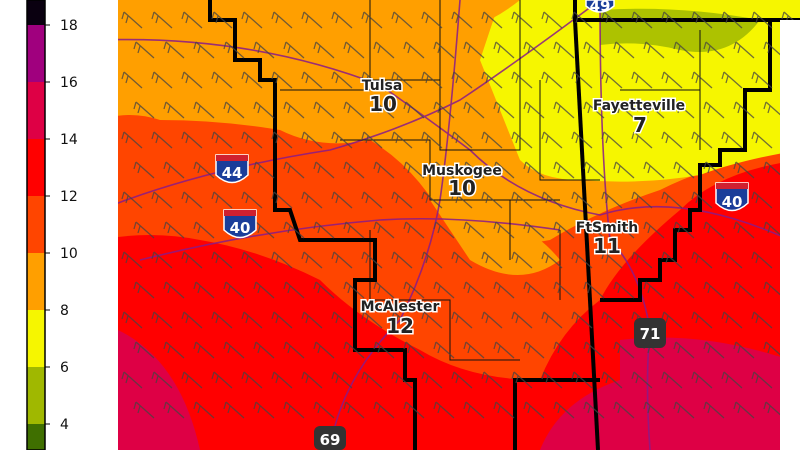 This screenshot has width=800, height=450. What do you see at coordinates (462, 182) in the screenshot?
I see `city-muskogee: Muskogee 10` at bounding box center [462, 182].